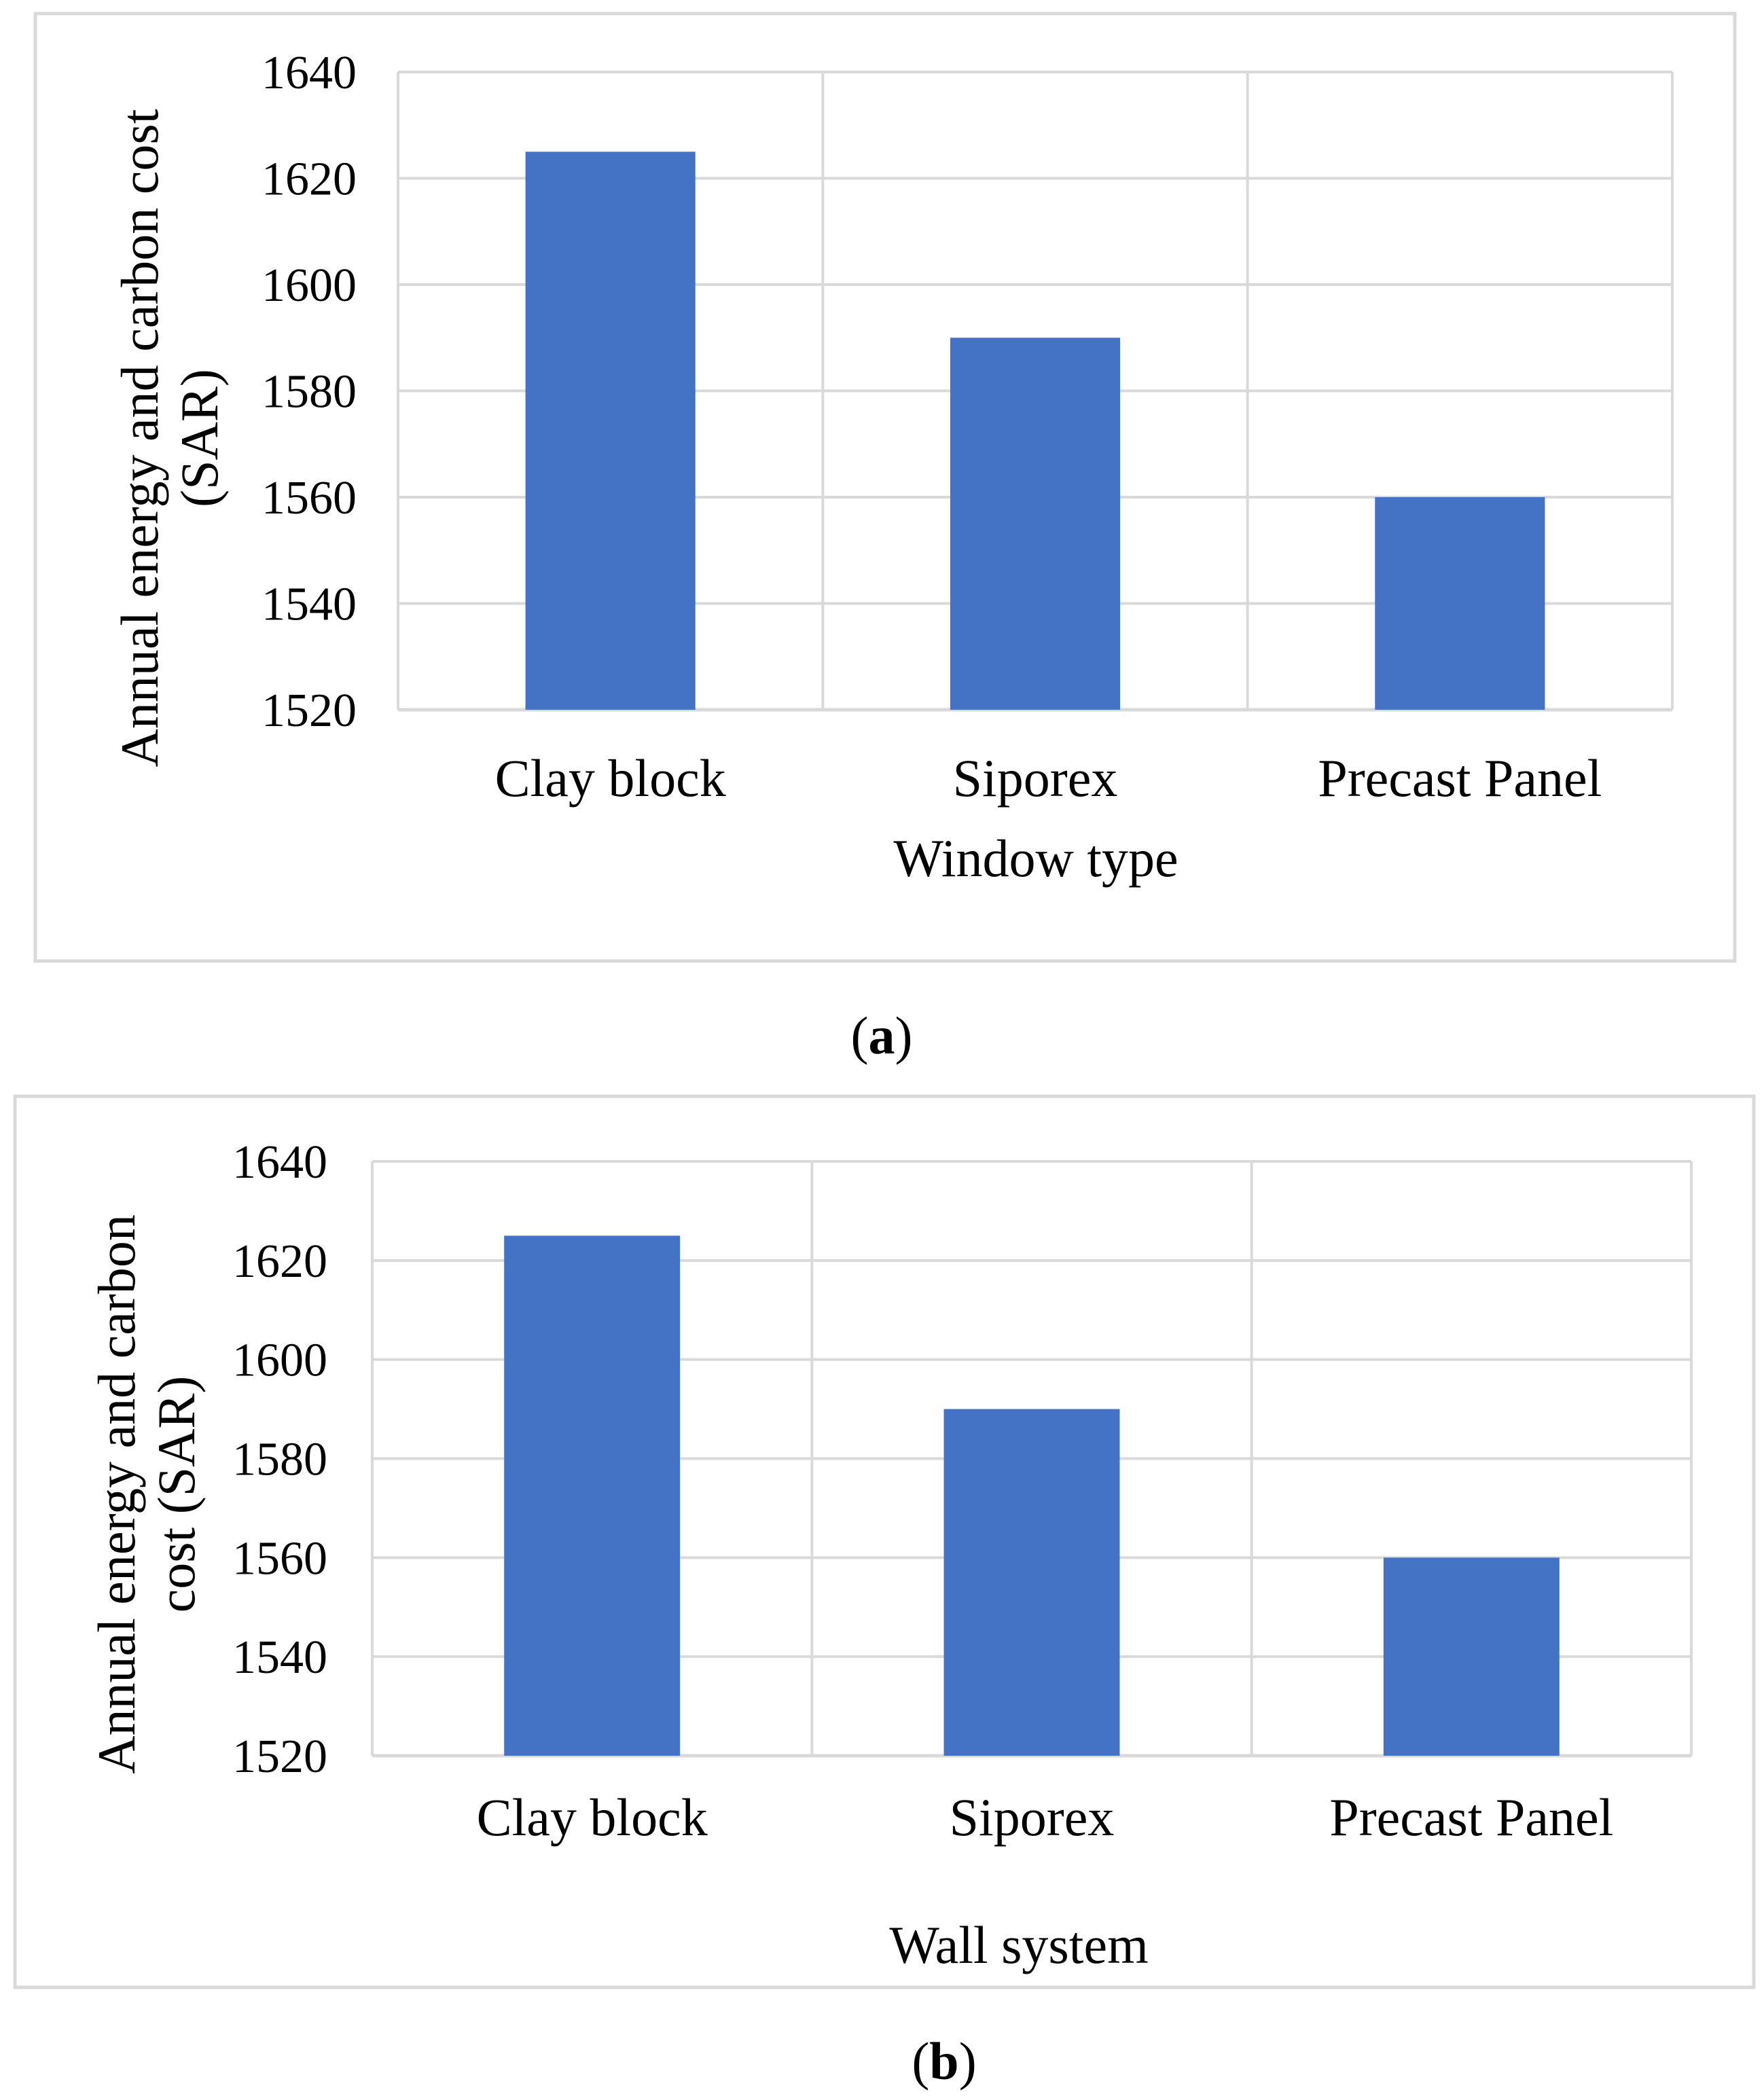 This screenshot has height=2096, width=1764. I want to click on y-axis-title-line1: Annual energy and carbon, so click(117, 1494).